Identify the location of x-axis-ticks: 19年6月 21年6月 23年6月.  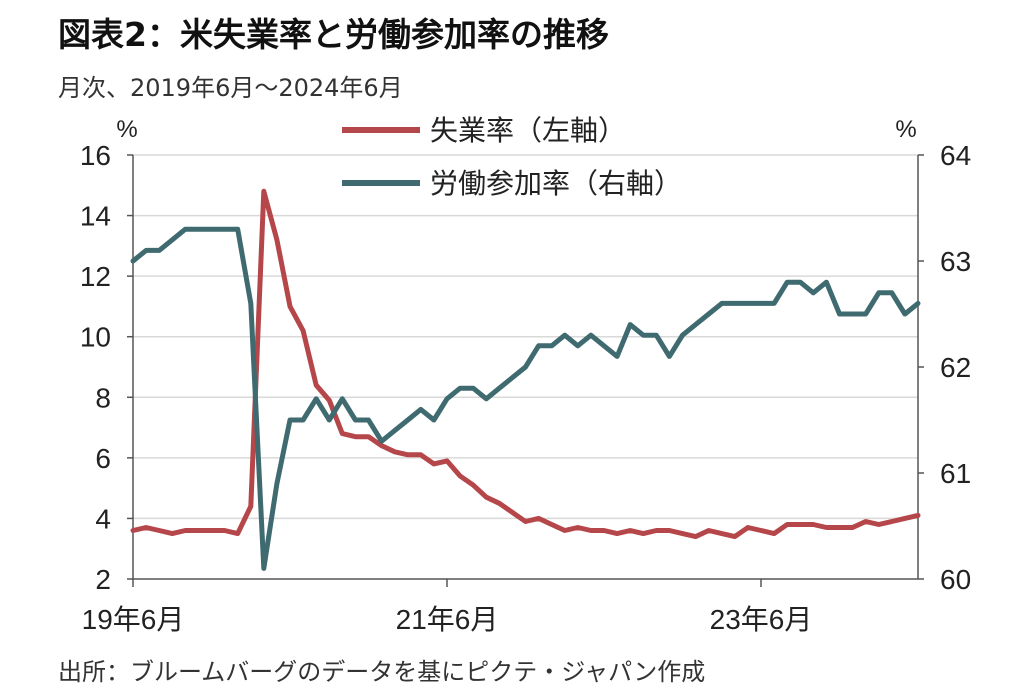
(447, 619).